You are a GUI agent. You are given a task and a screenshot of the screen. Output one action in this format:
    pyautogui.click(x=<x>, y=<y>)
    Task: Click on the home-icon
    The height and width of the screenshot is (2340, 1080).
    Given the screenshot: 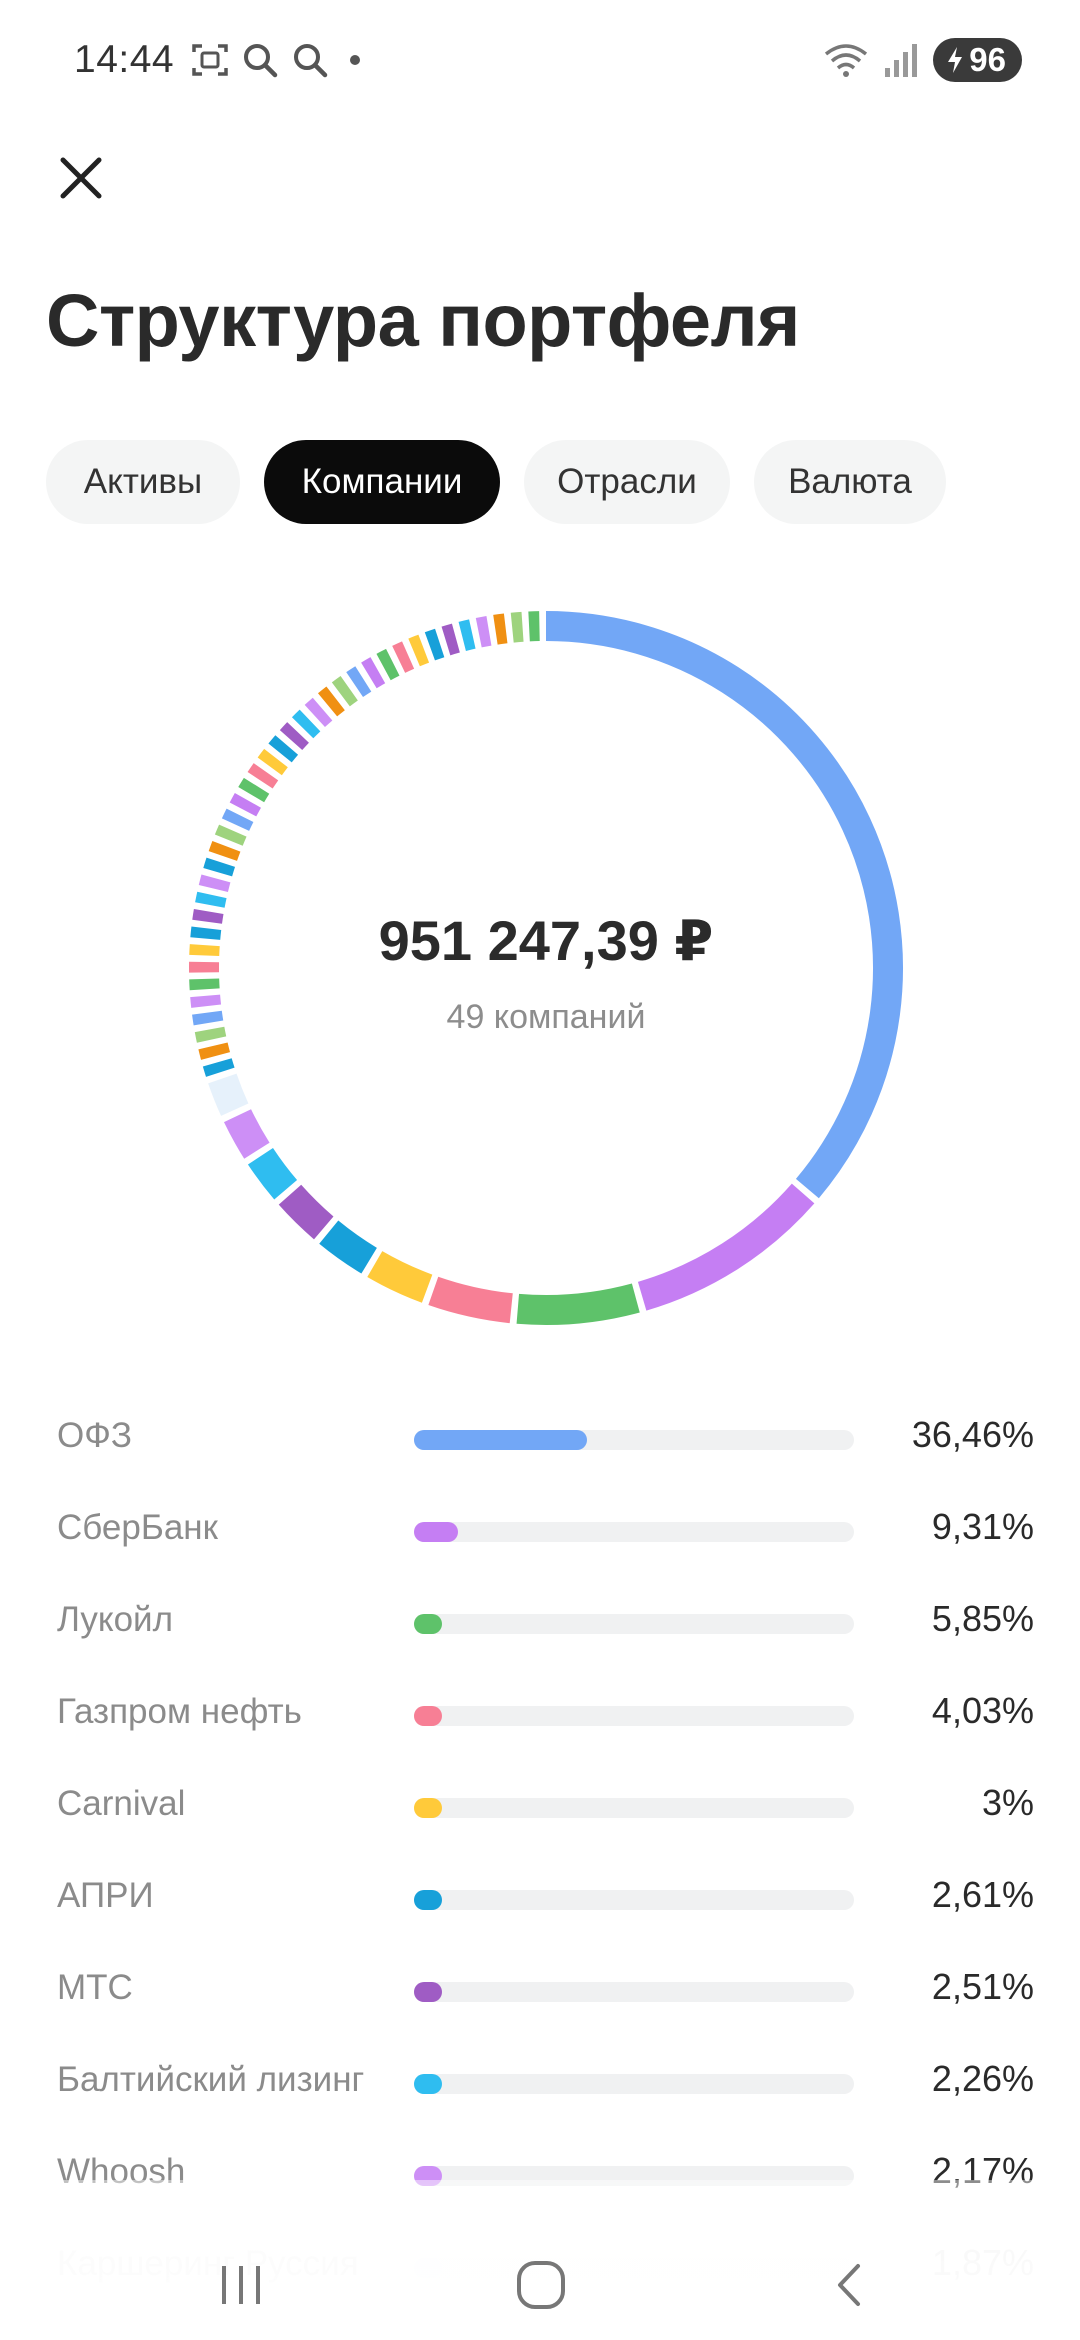 What is the action you would take?
    pyautogui.click(x=541, y=2285)
    